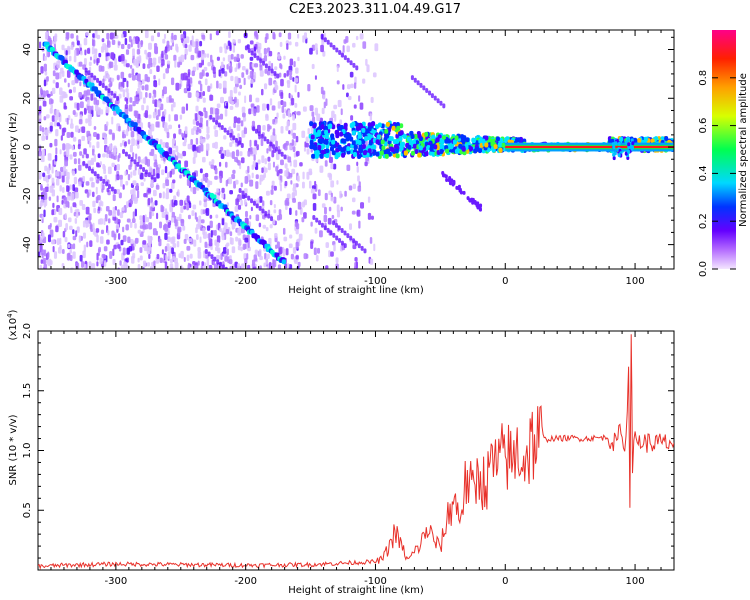 This screenshot has height=600, width=750. What do you see at coordinates (27, 391) in the screenshot?
I see `y-tick-label: 1.5` at bounding box center [27, 391].